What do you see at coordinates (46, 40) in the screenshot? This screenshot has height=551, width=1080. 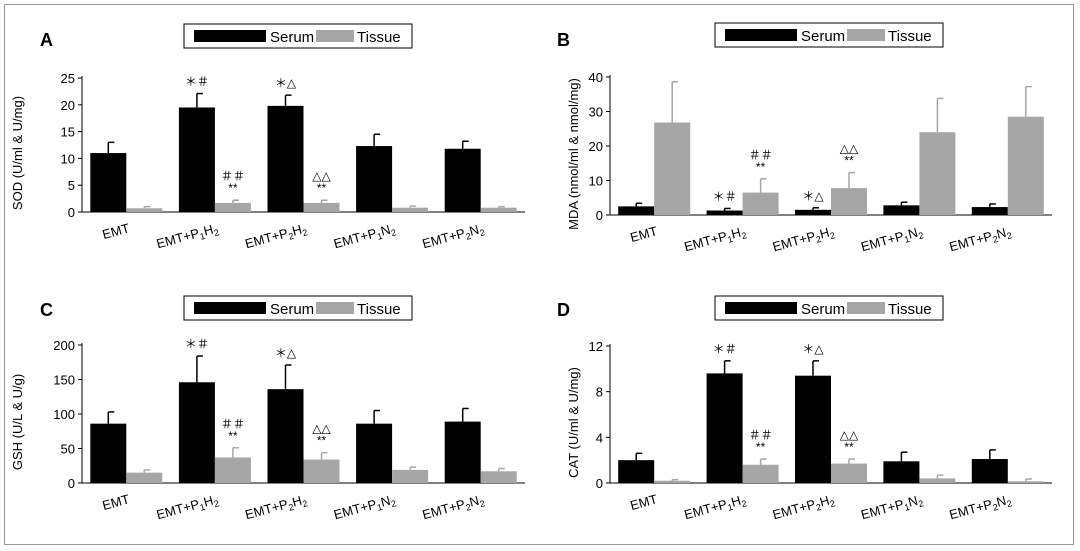 I see `panel-label: A` at bounding box center [46, 40].